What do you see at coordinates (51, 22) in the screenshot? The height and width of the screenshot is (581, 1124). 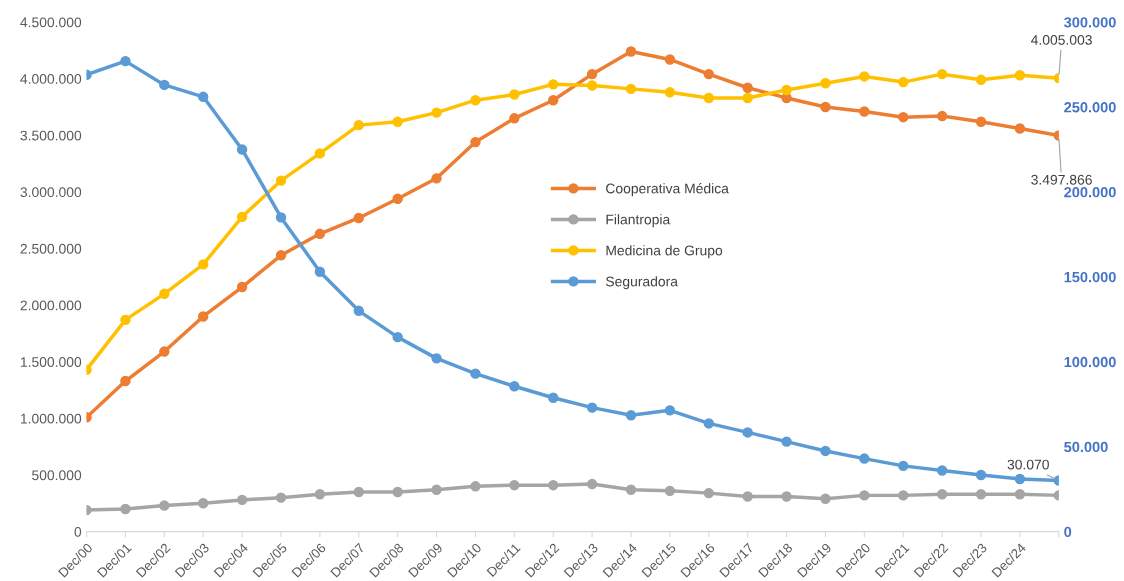 I see `y-tick-label: 4.500.000` at bounding box center [51, 22].